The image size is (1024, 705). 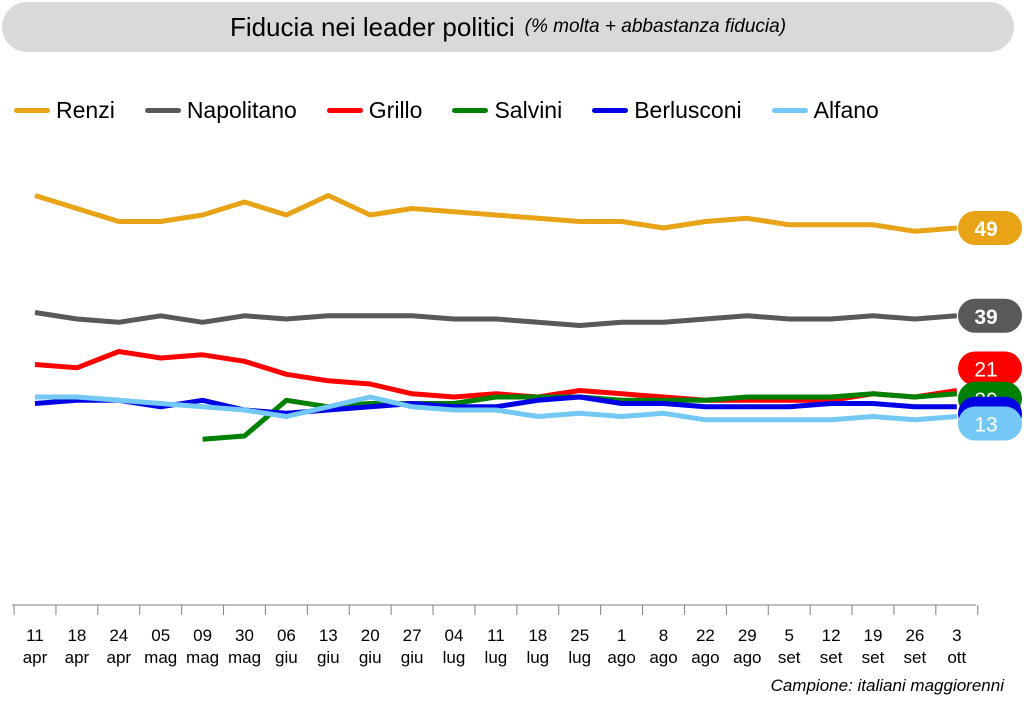 I want to click on series-line-grillo, so click(x=496, y=376).